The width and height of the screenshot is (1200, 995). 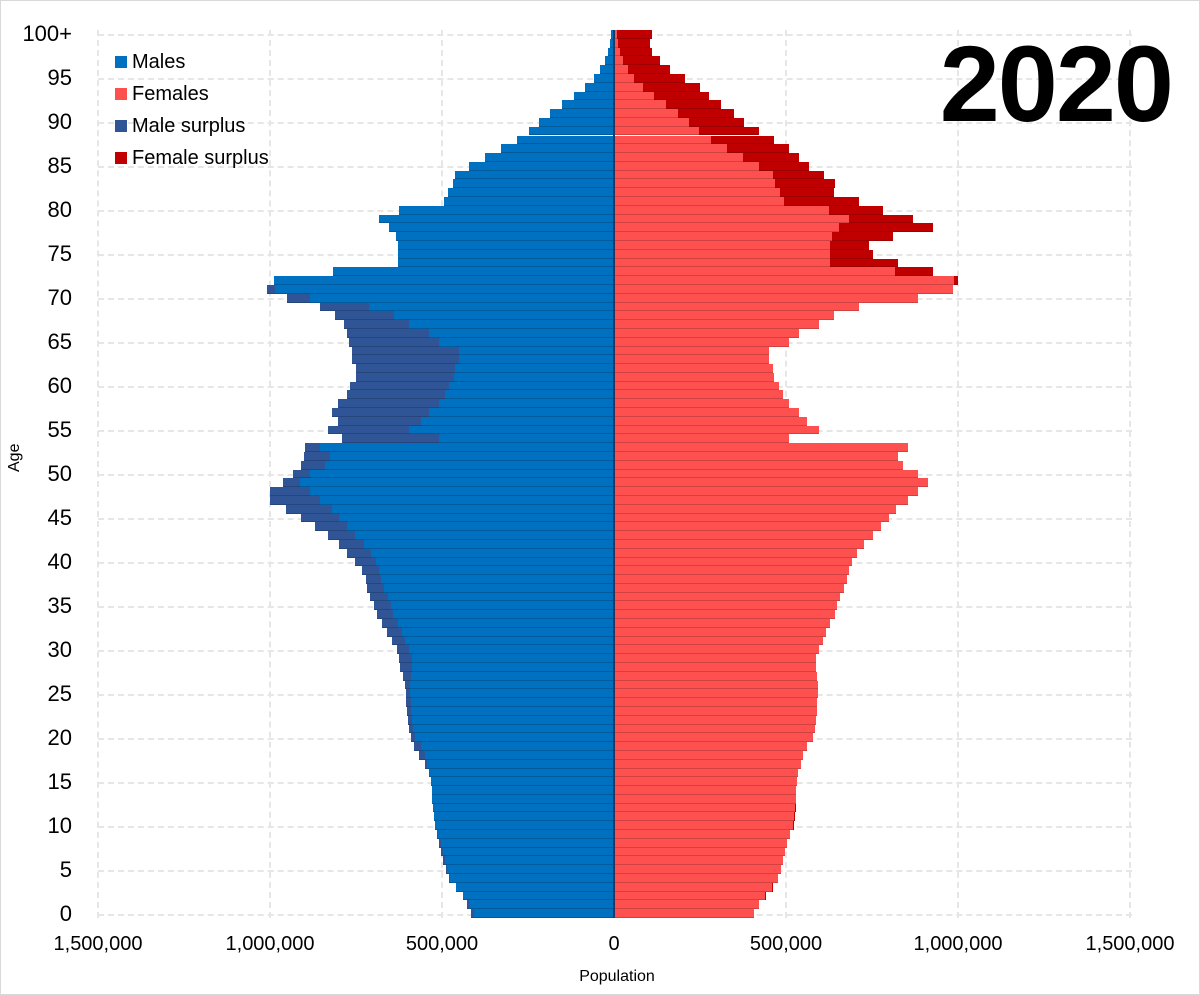 What do you see at coordinates (59, 78) in the screenshot?
I see `y-tick-label: 95` at bounding box center [59, 78].